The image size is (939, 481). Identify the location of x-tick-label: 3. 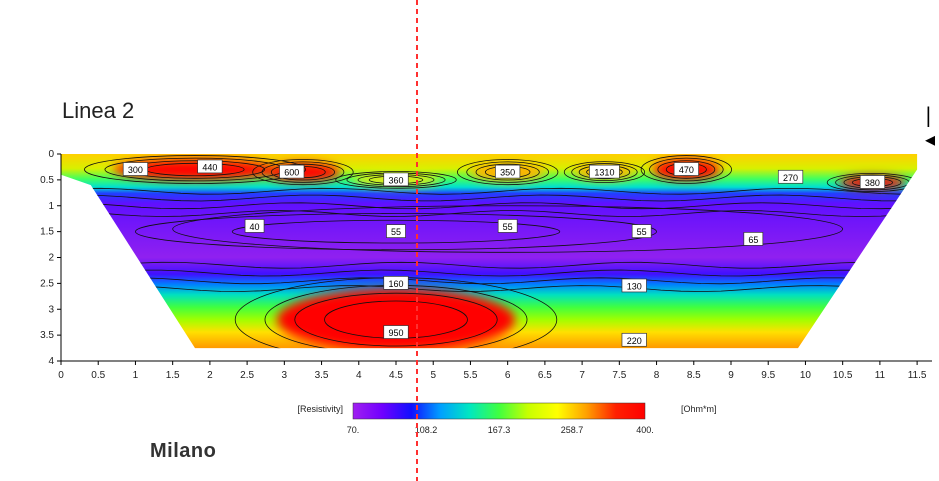
(285, 375).